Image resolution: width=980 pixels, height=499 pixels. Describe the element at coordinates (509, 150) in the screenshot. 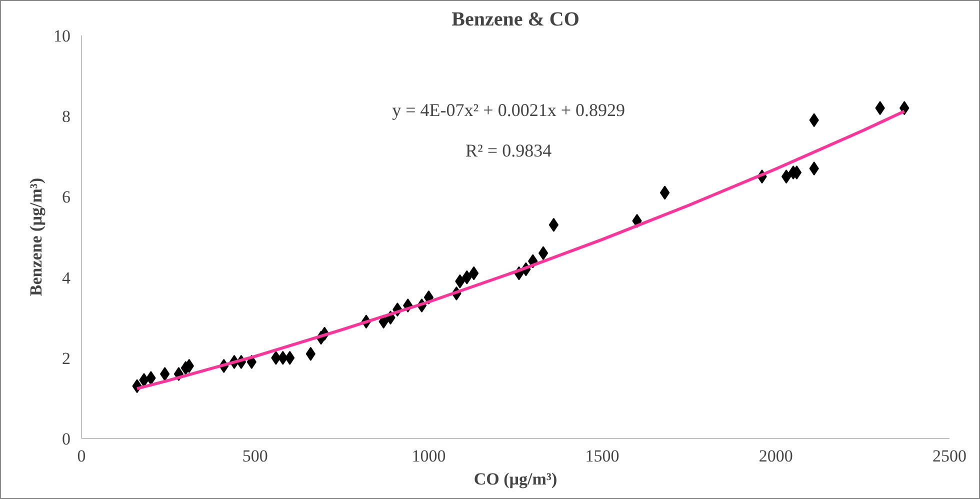

I see `annotation: R² = 0.9834` at that location.